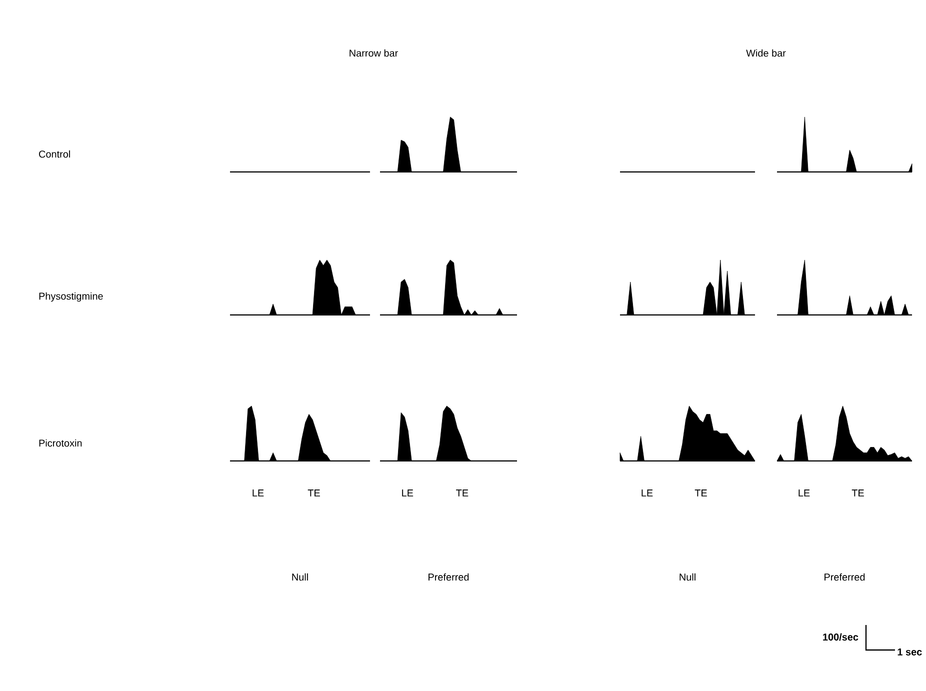 This screenshot has height=691, width=926. What do you see at coordinates (910, 652) in the screenshot?
I see `text: 1 sec` at bounding box center [910, 652].